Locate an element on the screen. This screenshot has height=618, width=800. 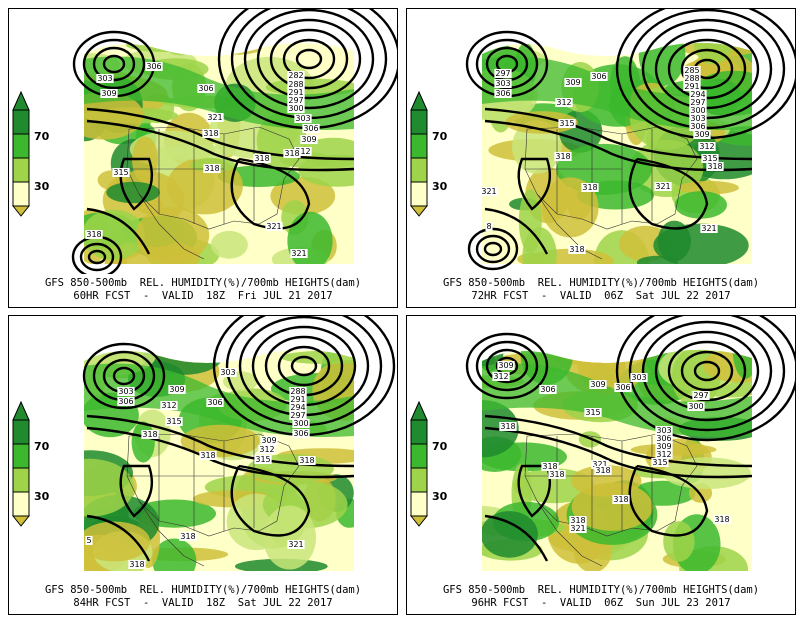
contour-label: 291 is located at coordinates (295, 92).